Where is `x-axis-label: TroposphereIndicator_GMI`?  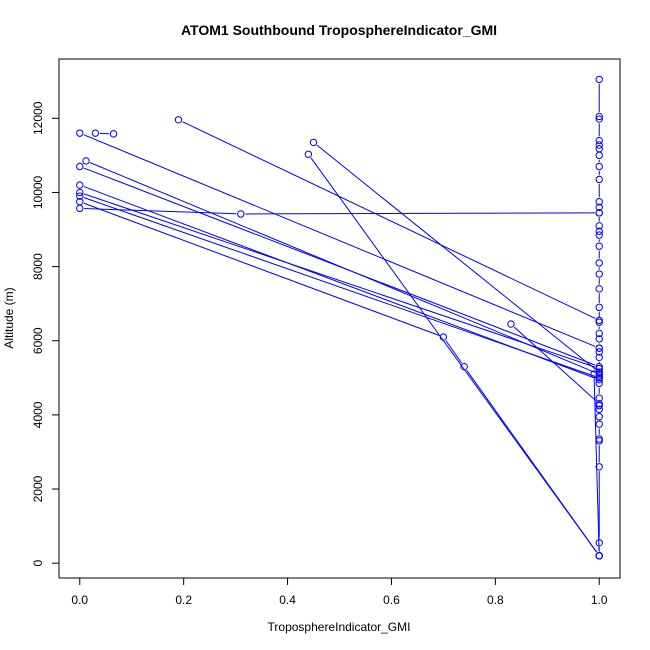 x-axis-label: TroposphereIndicator_GMI is located at coordinates (339, 627).